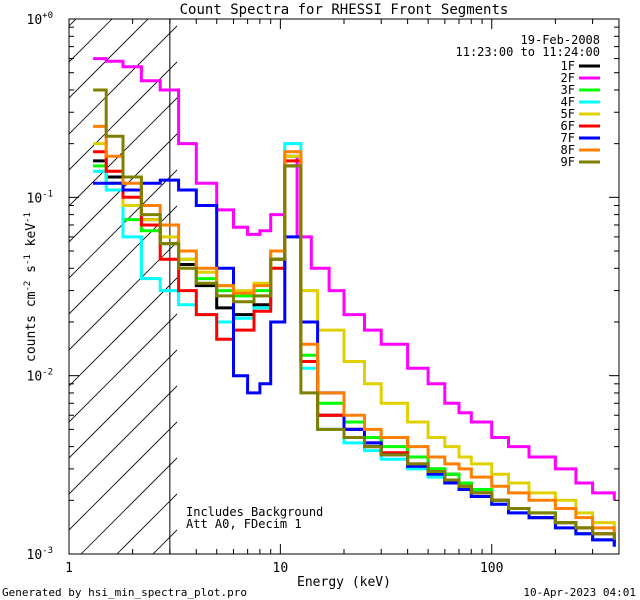 The width and height of the screenshot is (640, 600). Describe the element at coordinates (560, 40) in the screenshot. I see `observation-date: 19-Feb-2008` at that location.